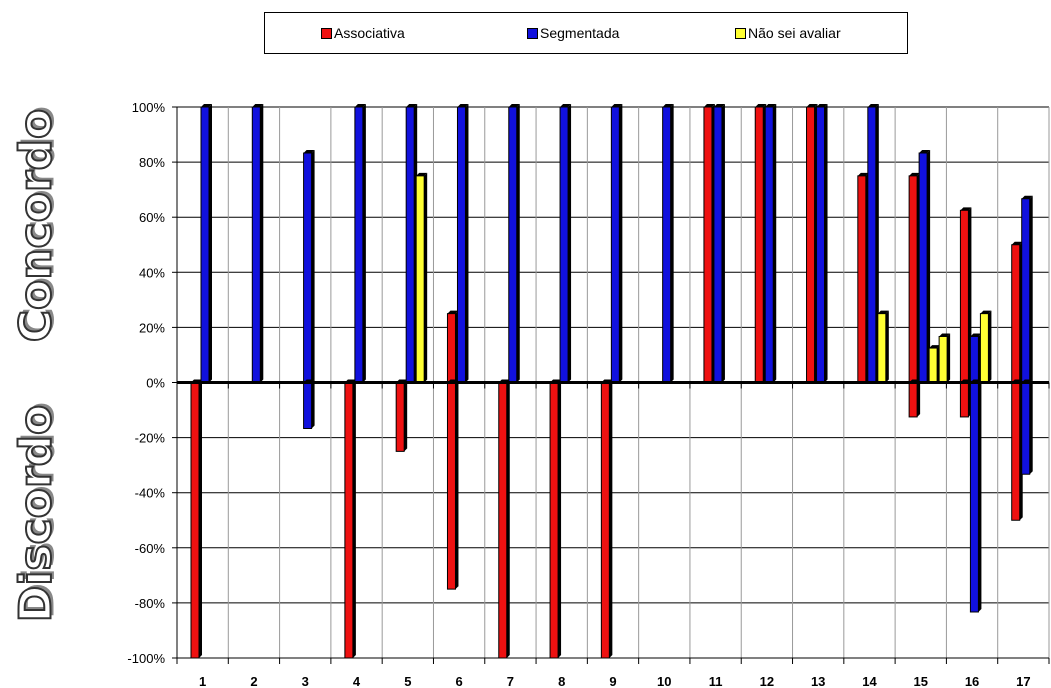 This screenshot has height=688, width=1051. What do you see at coordinates (818, 681) in the screenshot?
I see `x-tick-label: 13` at bounding box center [818, 681].